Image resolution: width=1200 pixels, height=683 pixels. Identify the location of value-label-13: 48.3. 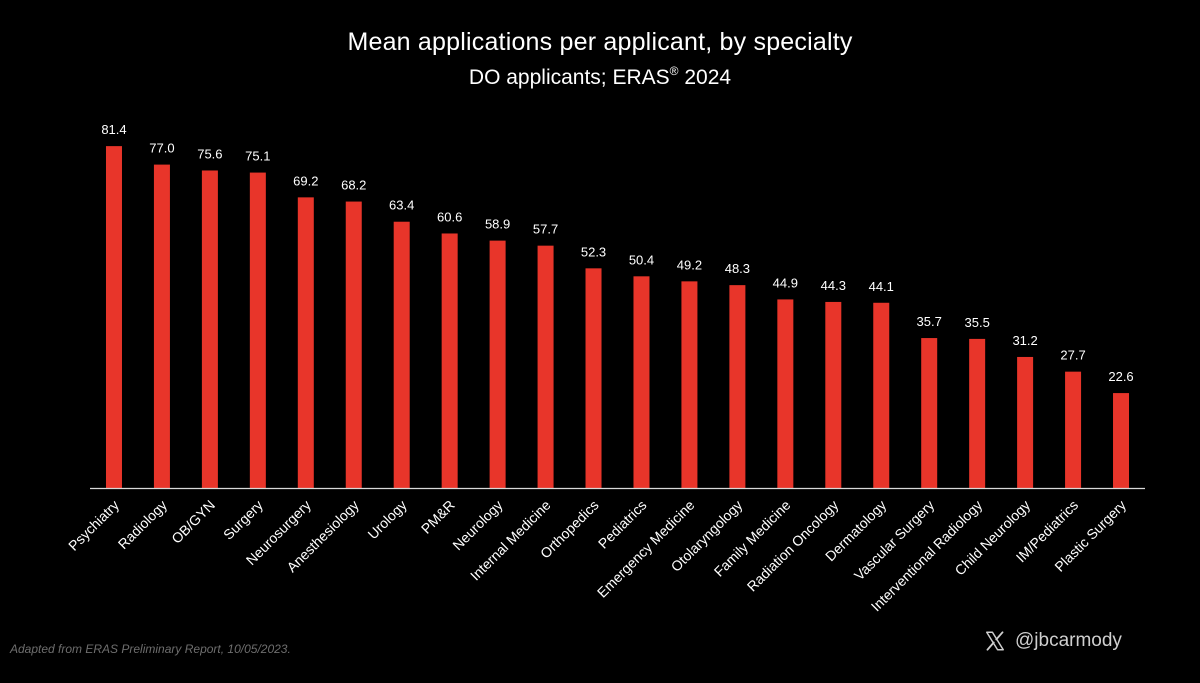
(737, 268).